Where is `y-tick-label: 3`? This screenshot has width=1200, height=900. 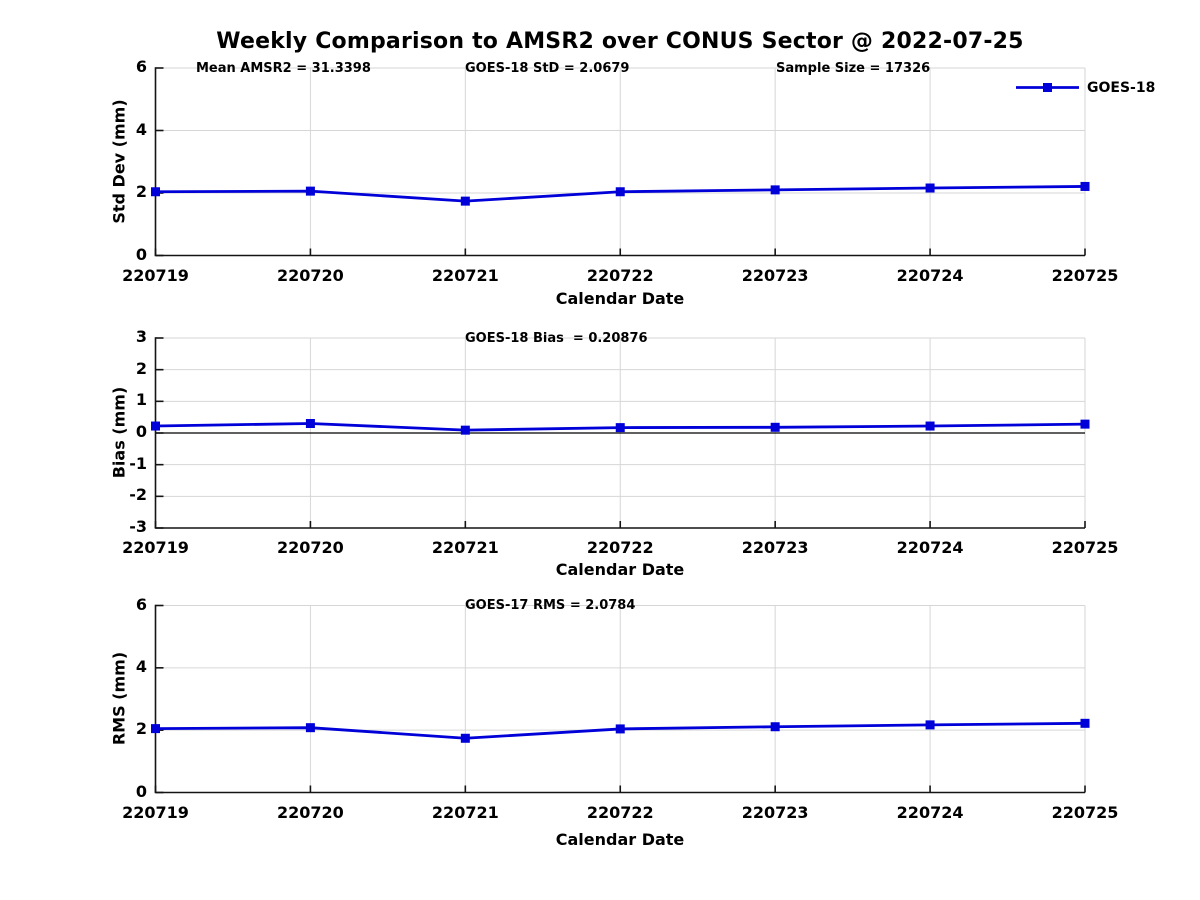 y-tick-label: 3 is located at coordinates (141, 336).